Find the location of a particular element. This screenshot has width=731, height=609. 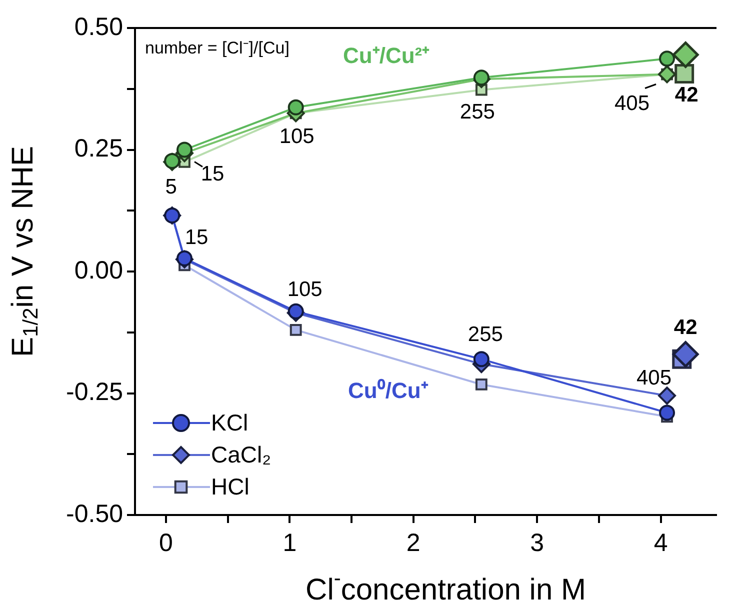

annotation: Cu⁰/Cu⁺ is located at coordinates (388, 391).